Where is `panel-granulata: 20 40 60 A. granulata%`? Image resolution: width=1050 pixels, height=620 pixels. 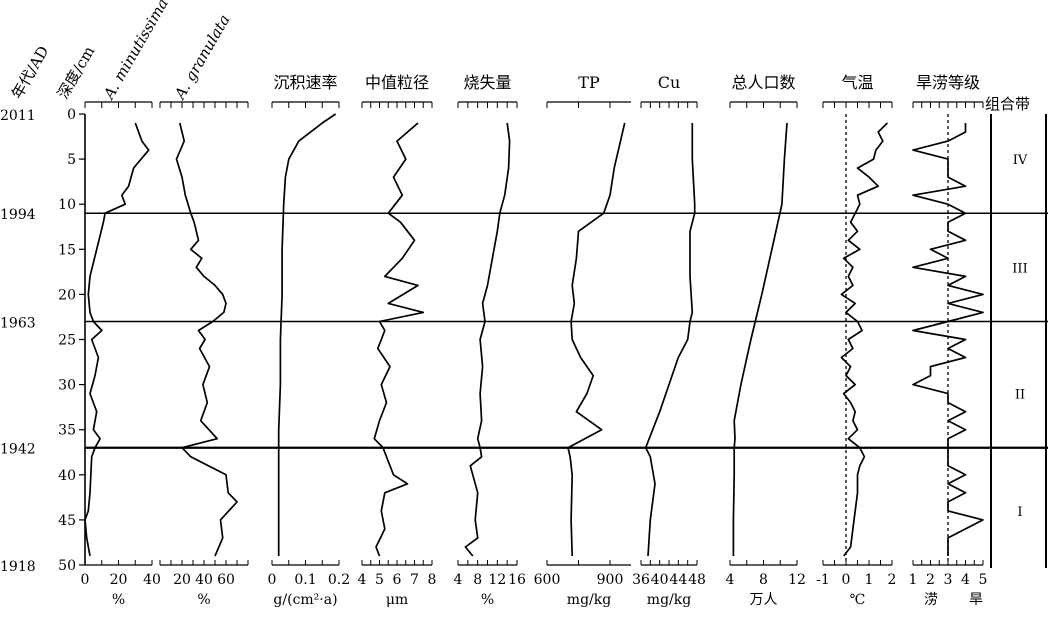
panel-granulata: 20 40 60 A. granulata% is located at coordinates (204, 309).